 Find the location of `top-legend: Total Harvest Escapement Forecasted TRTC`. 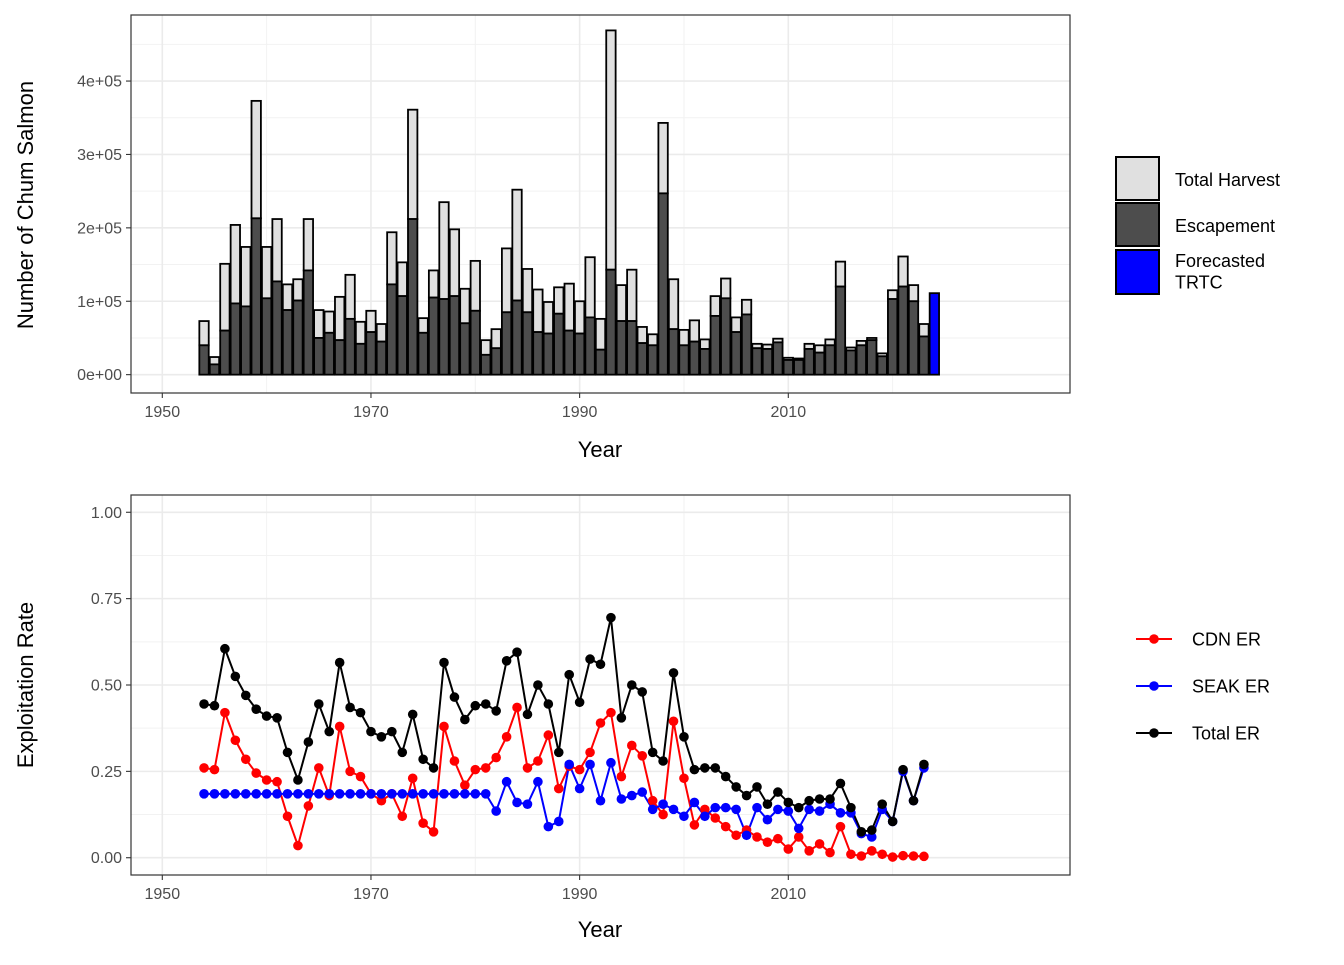

top-legend: Total Harvest Escapement Forecasted TRTC is located at coordinates (1197, 225).